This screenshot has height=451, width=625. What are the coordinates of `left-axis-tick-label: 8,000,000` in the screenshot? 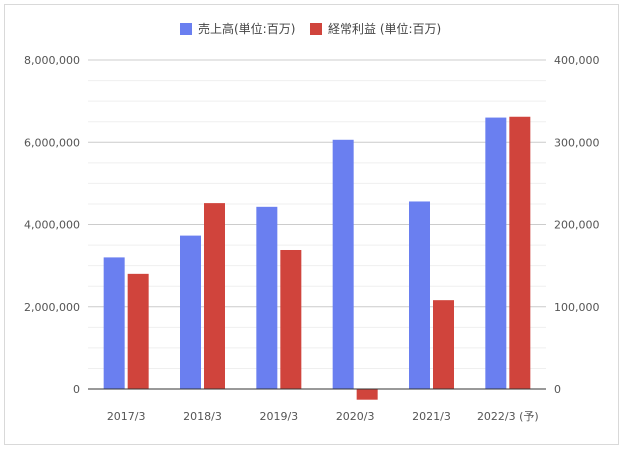 It's located at (52, 60).